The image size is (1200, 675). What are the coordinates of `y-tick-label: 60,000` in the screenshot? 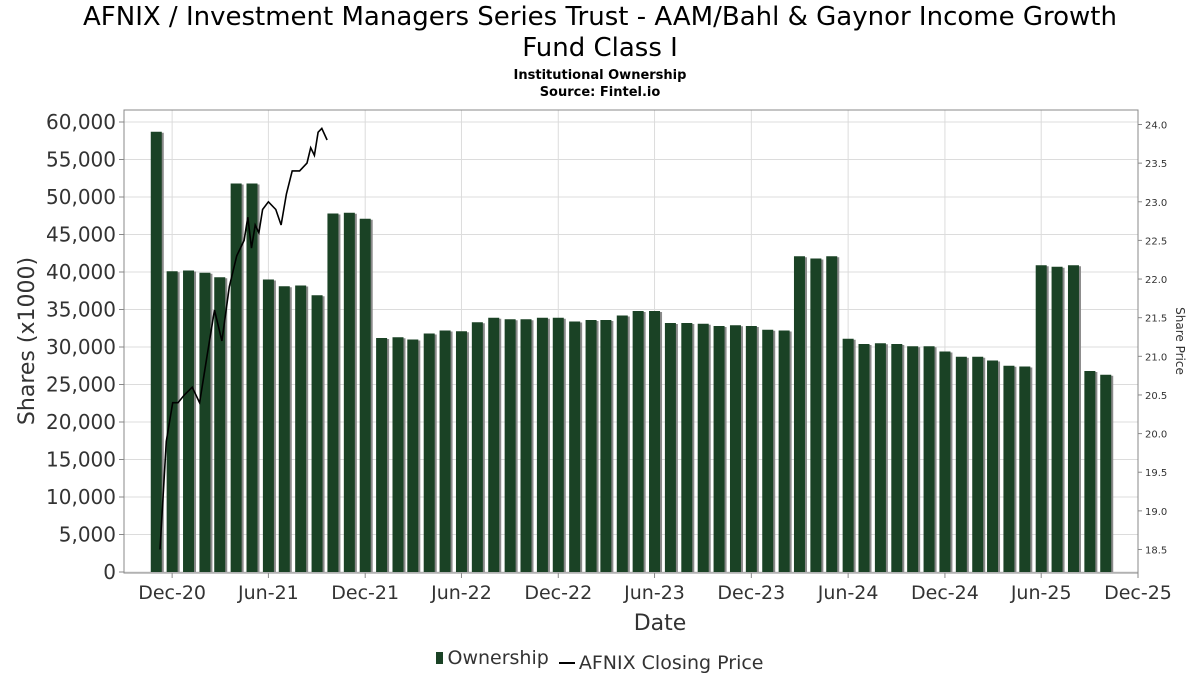 It's located at (81, 122).